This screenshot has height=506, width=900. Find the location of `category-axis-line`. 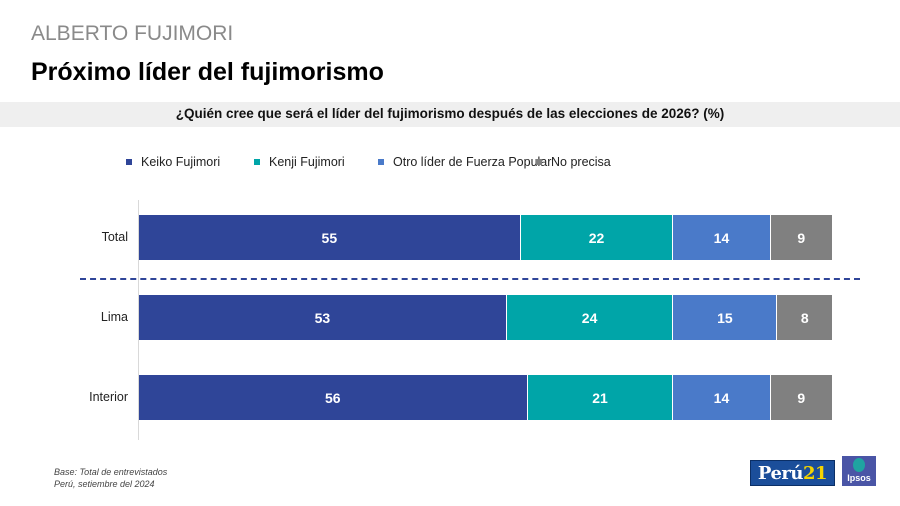

category-axis-line is located at coordinates (138, 320).